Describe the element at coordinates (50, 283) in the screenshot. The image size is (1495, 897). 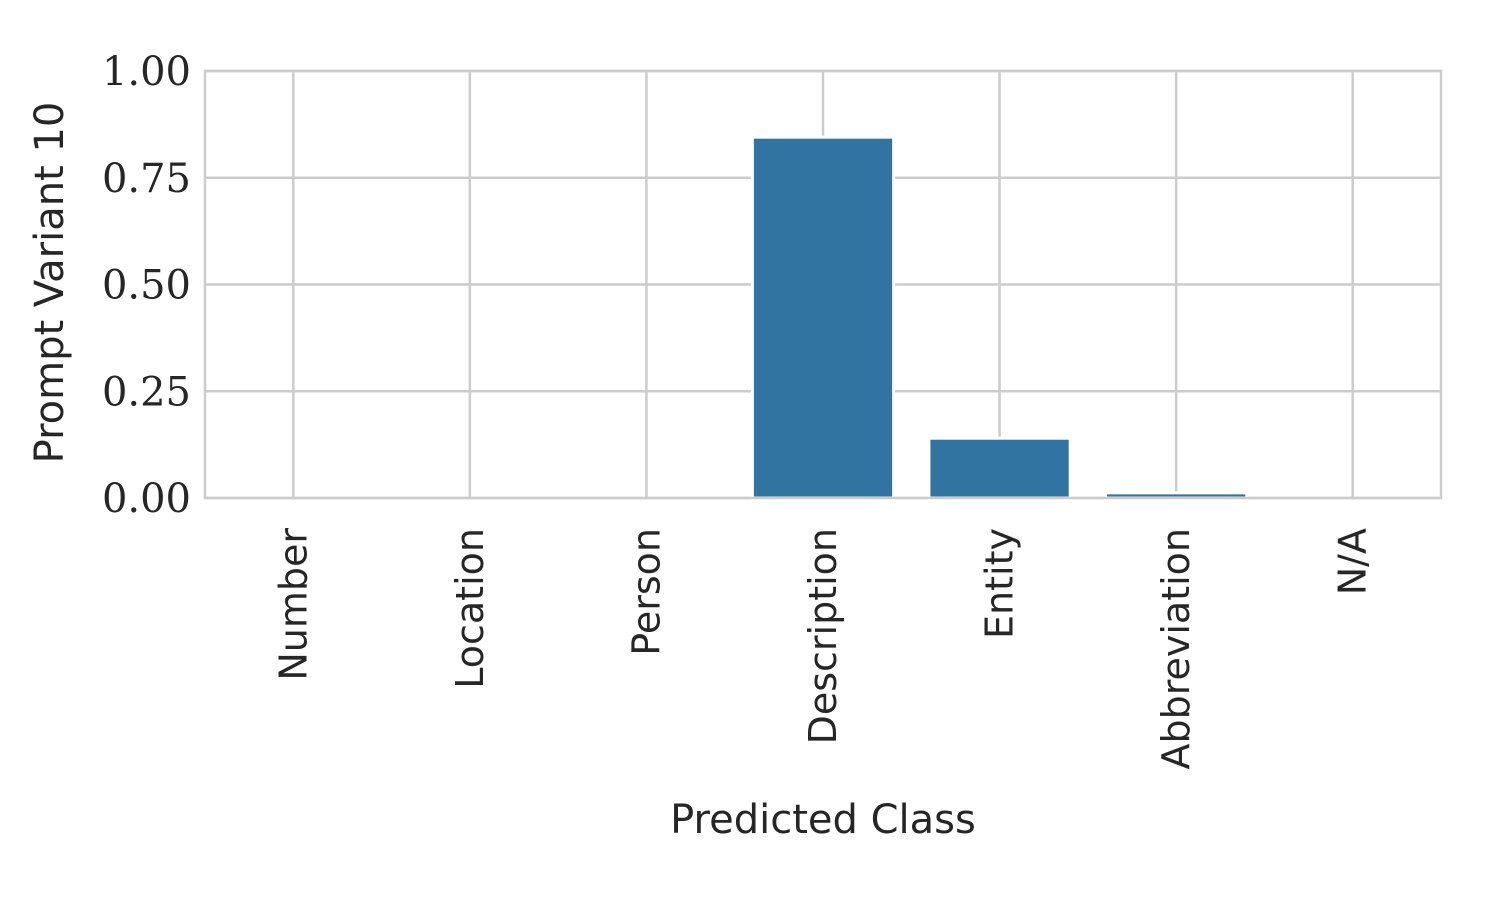
I see `y-axis-label: Prompt Variant 10` at that location.